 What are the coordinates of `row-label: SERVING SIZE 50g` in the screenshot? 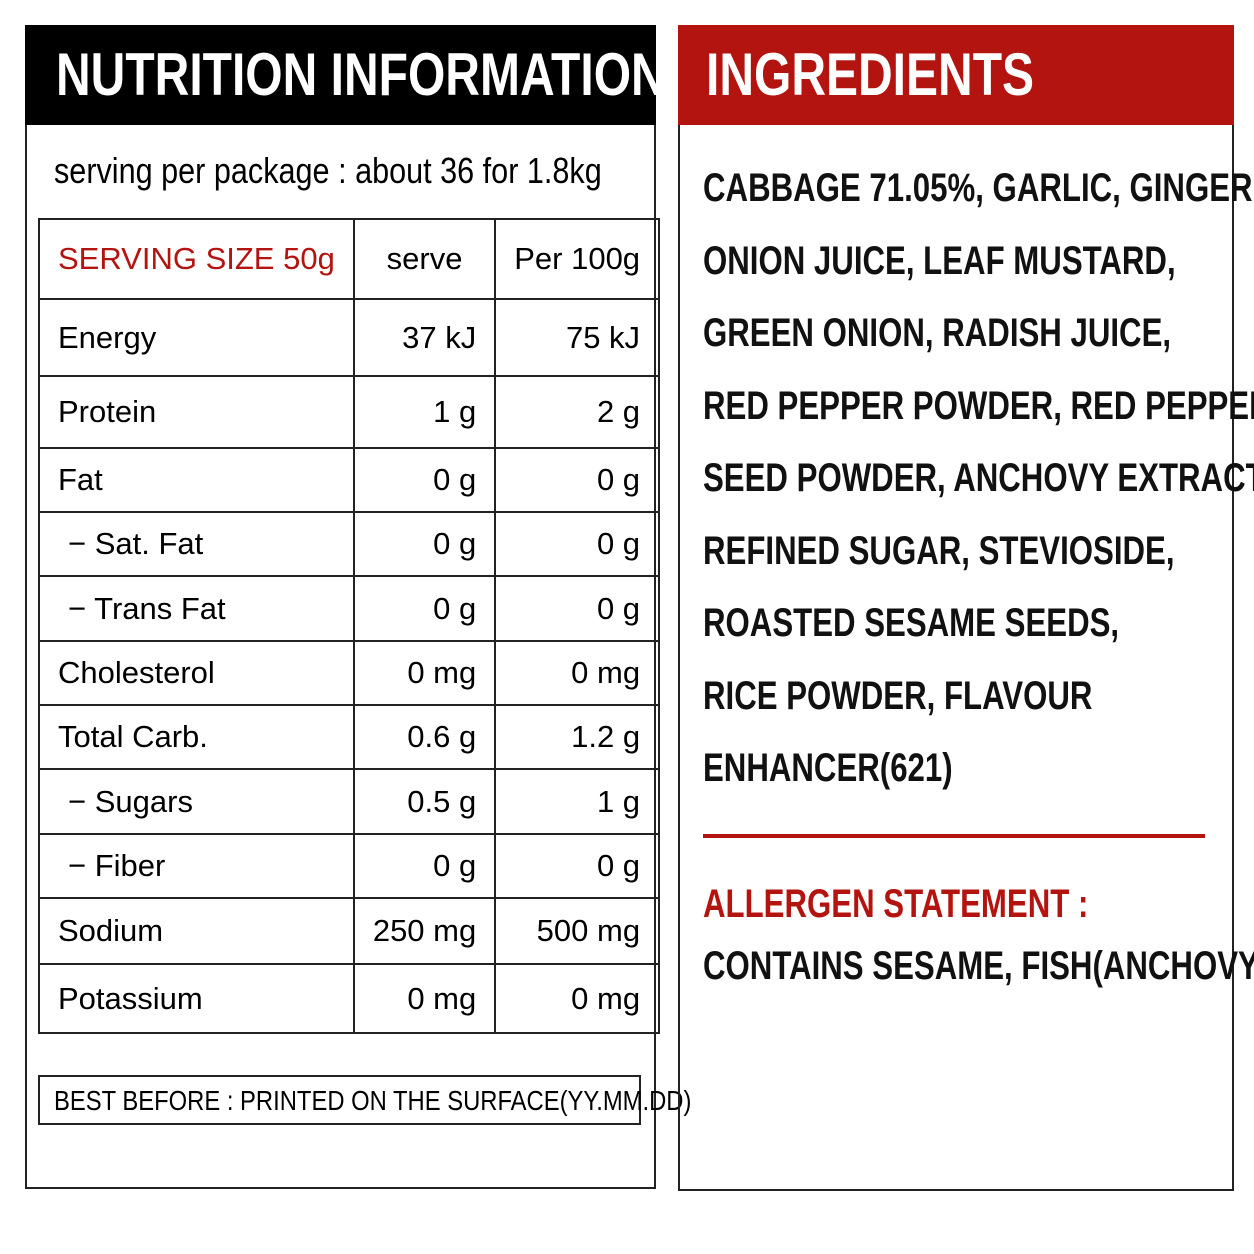 It's located at (196, 259).